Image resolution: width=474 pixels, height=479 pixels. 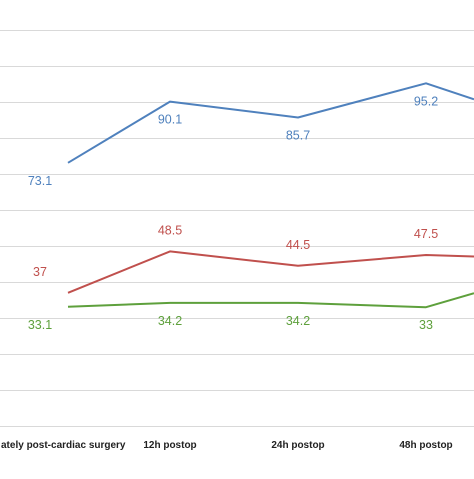 I want to click on data-label: 48.5, so click(x=170, y=230).